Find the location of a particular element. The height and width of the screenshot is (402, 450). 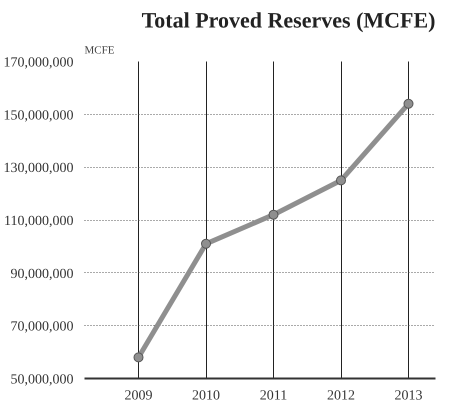

y-tick-label: 170,000,000 is located at coordinates (39, 63).